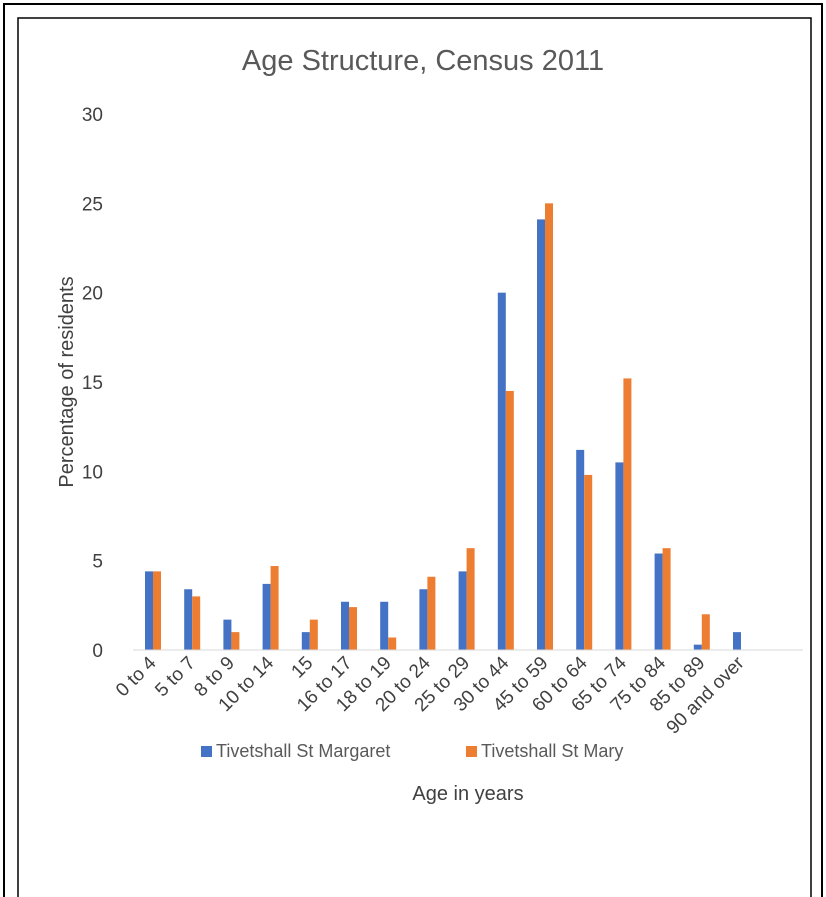  What do you see at coordinates (206, 751) in the screenshot?
I see `legend-swatch-st-margaret` at bounding box center [206, 751].